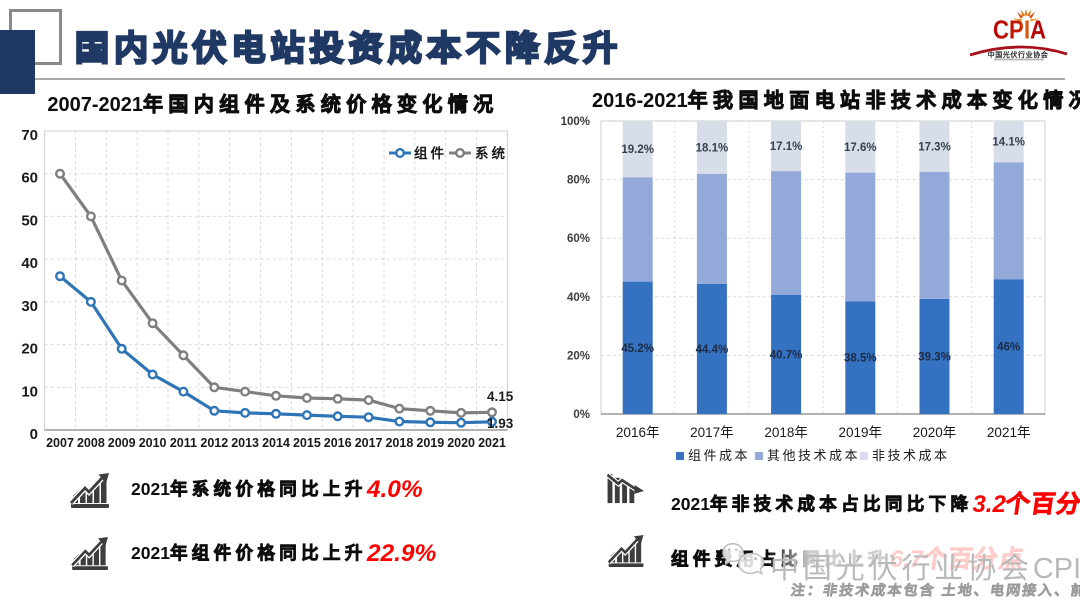  What do you see at coordinates (500, 423) in the screenshot?
I see `svg-text: 1.93` at bounding box center [500, 423].